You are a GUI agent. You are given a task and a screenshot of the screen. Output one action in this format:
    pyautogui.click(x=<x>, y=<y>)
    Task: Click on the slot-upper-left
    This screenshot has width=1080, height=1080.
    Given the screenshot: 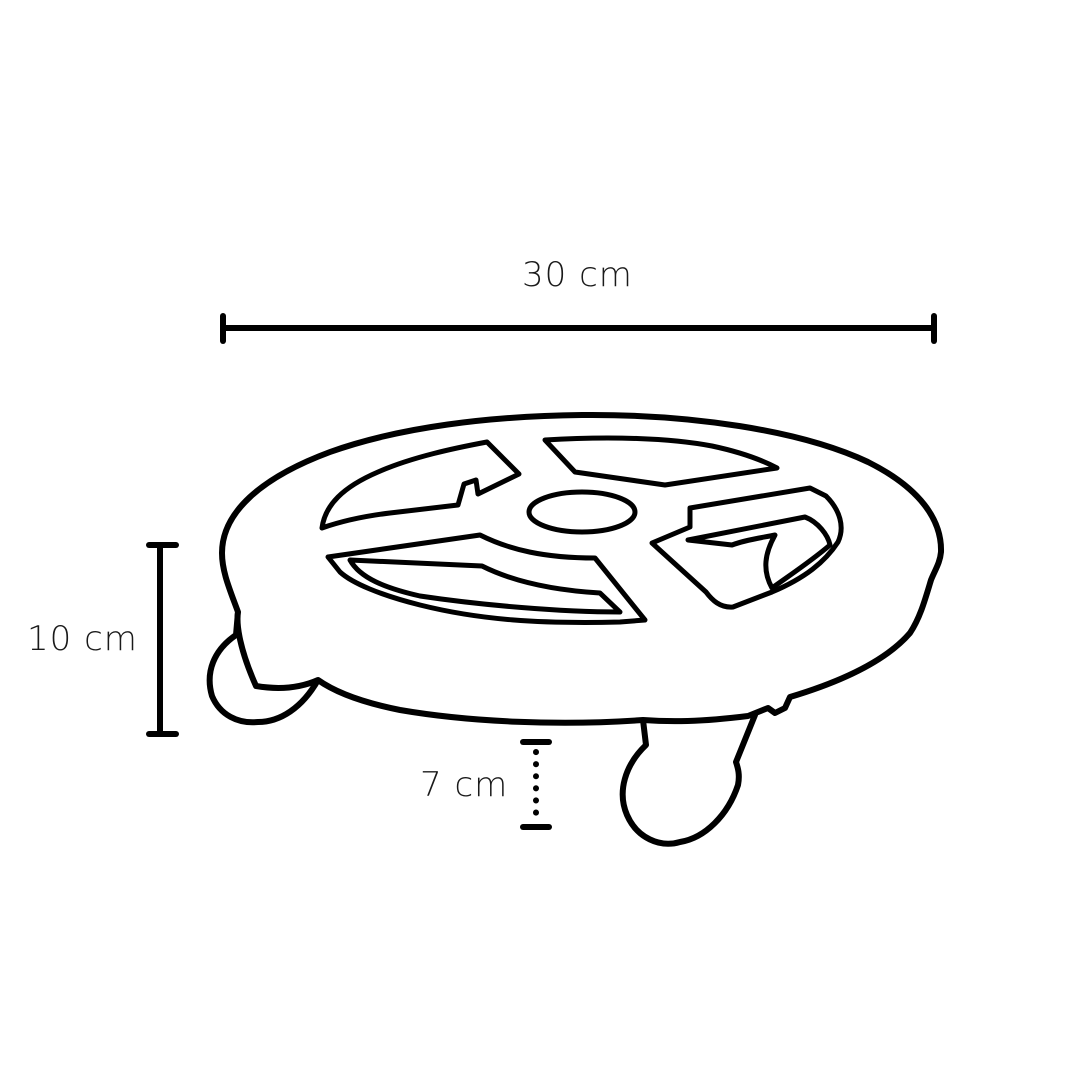 What is the action you would take?
    pyautogui.click(x=420, y=485)
    